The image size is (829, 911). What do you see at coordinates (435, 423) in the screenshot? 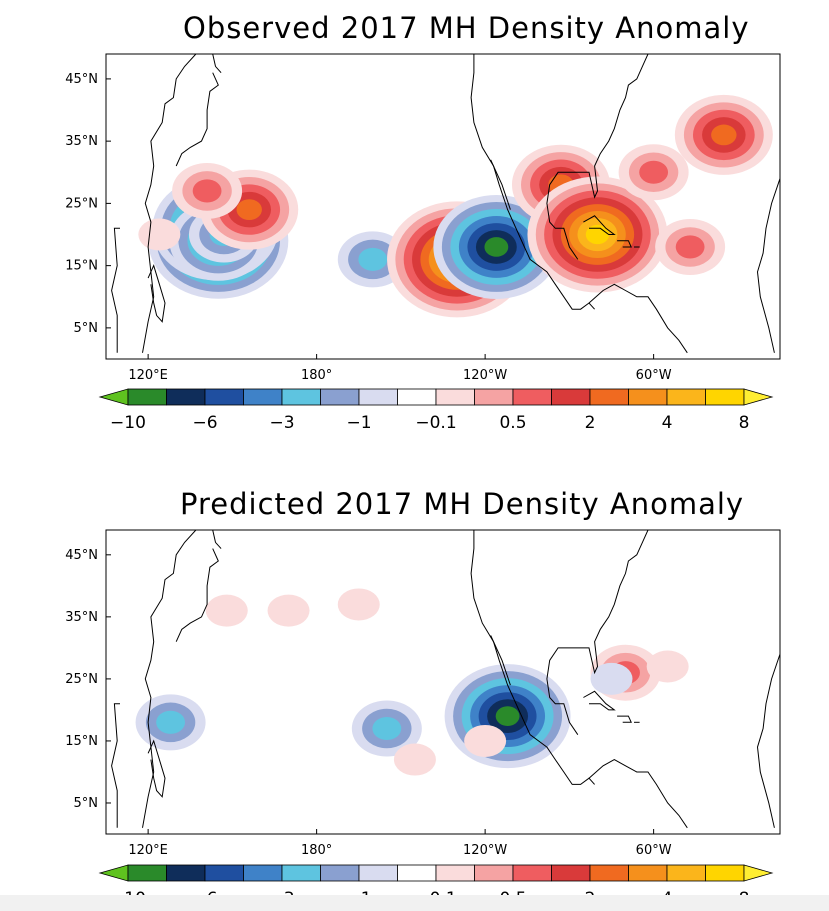
I see `colorbar-tick-label: −0.1` at bounding box center [435, 423].